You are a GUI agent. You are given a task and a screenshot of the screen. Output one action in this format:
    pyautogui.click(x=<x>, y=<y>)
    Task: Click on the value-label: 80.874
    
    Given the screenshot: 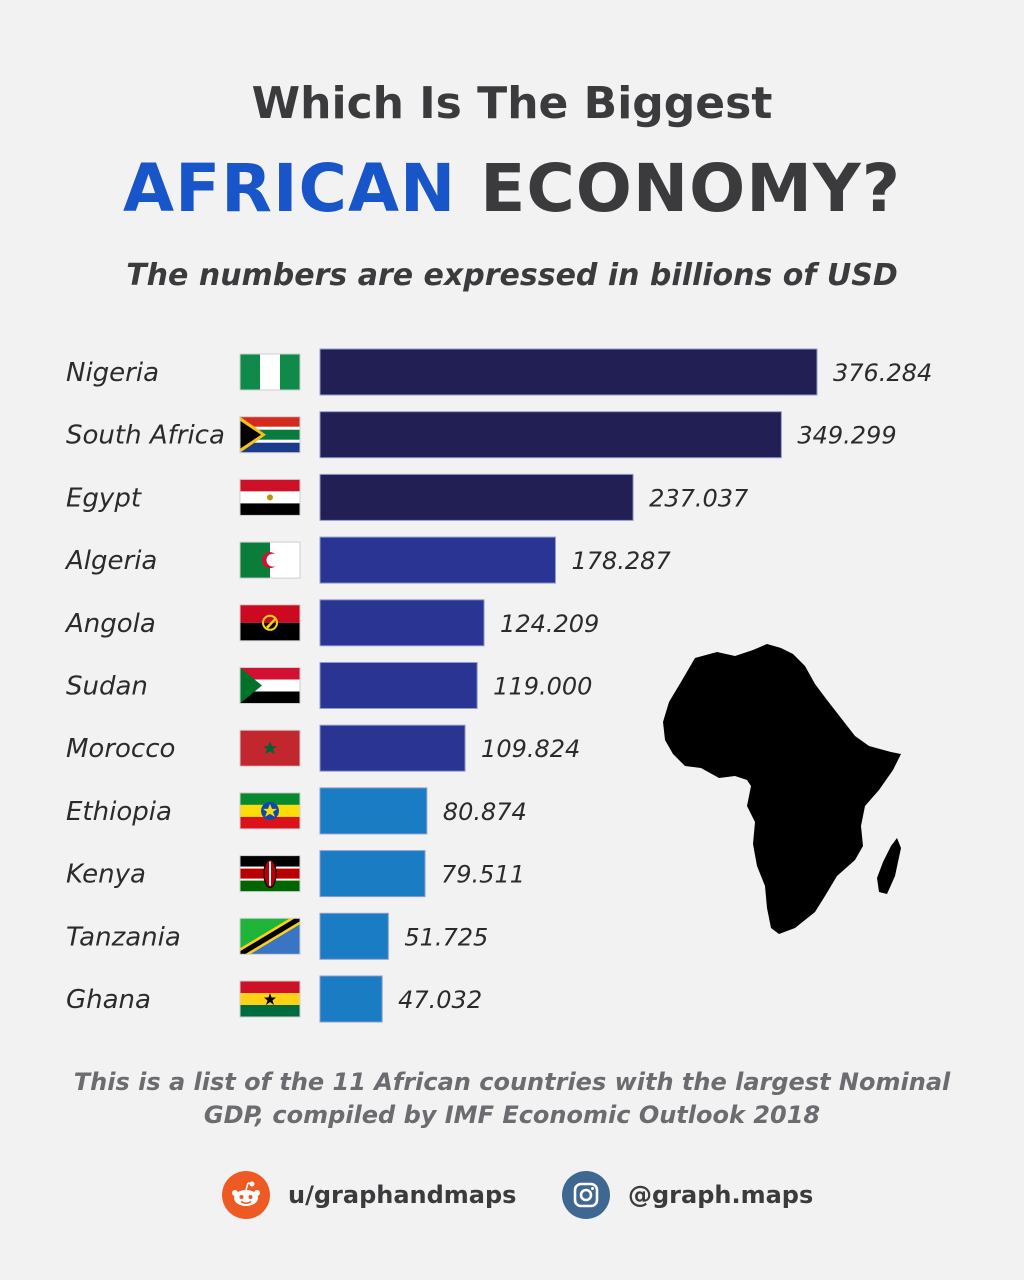 What is the action you would take?
    pyautogui.click(x=485, y=812)
    